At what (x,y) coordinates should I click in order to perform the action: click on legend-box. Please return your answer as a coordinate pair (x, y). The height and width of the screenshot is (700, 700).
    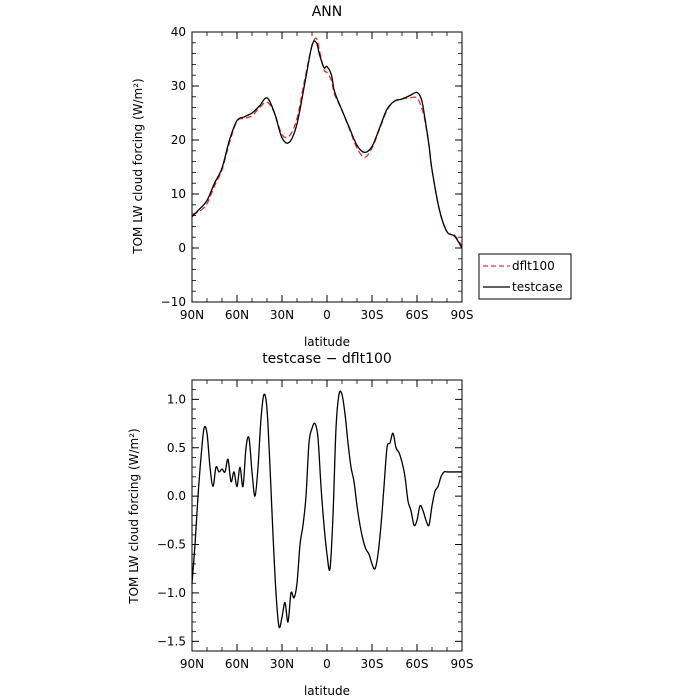
    Looking at the image, I should click on (525, 276).